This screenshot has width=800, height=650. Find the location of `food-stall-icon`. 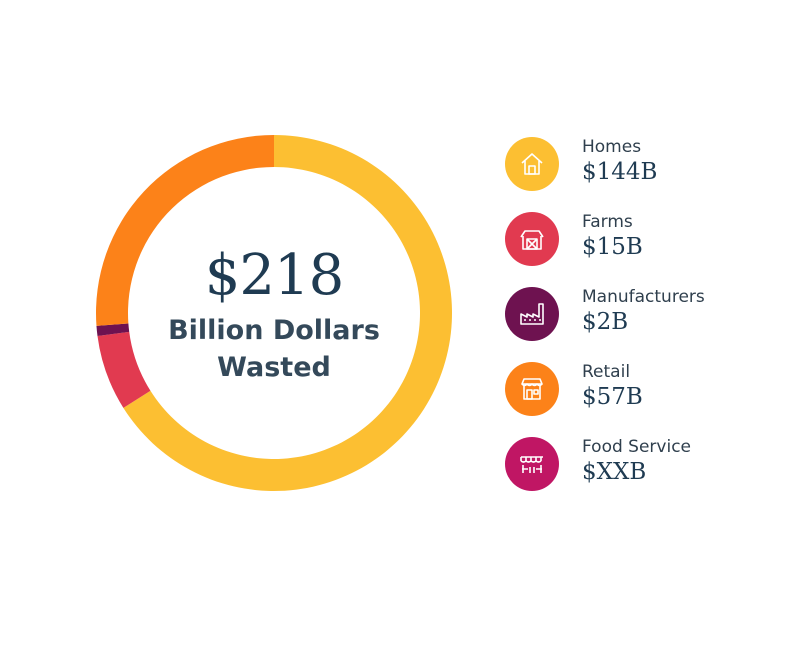

food-stall-icon is located at coordinates (532, 464).